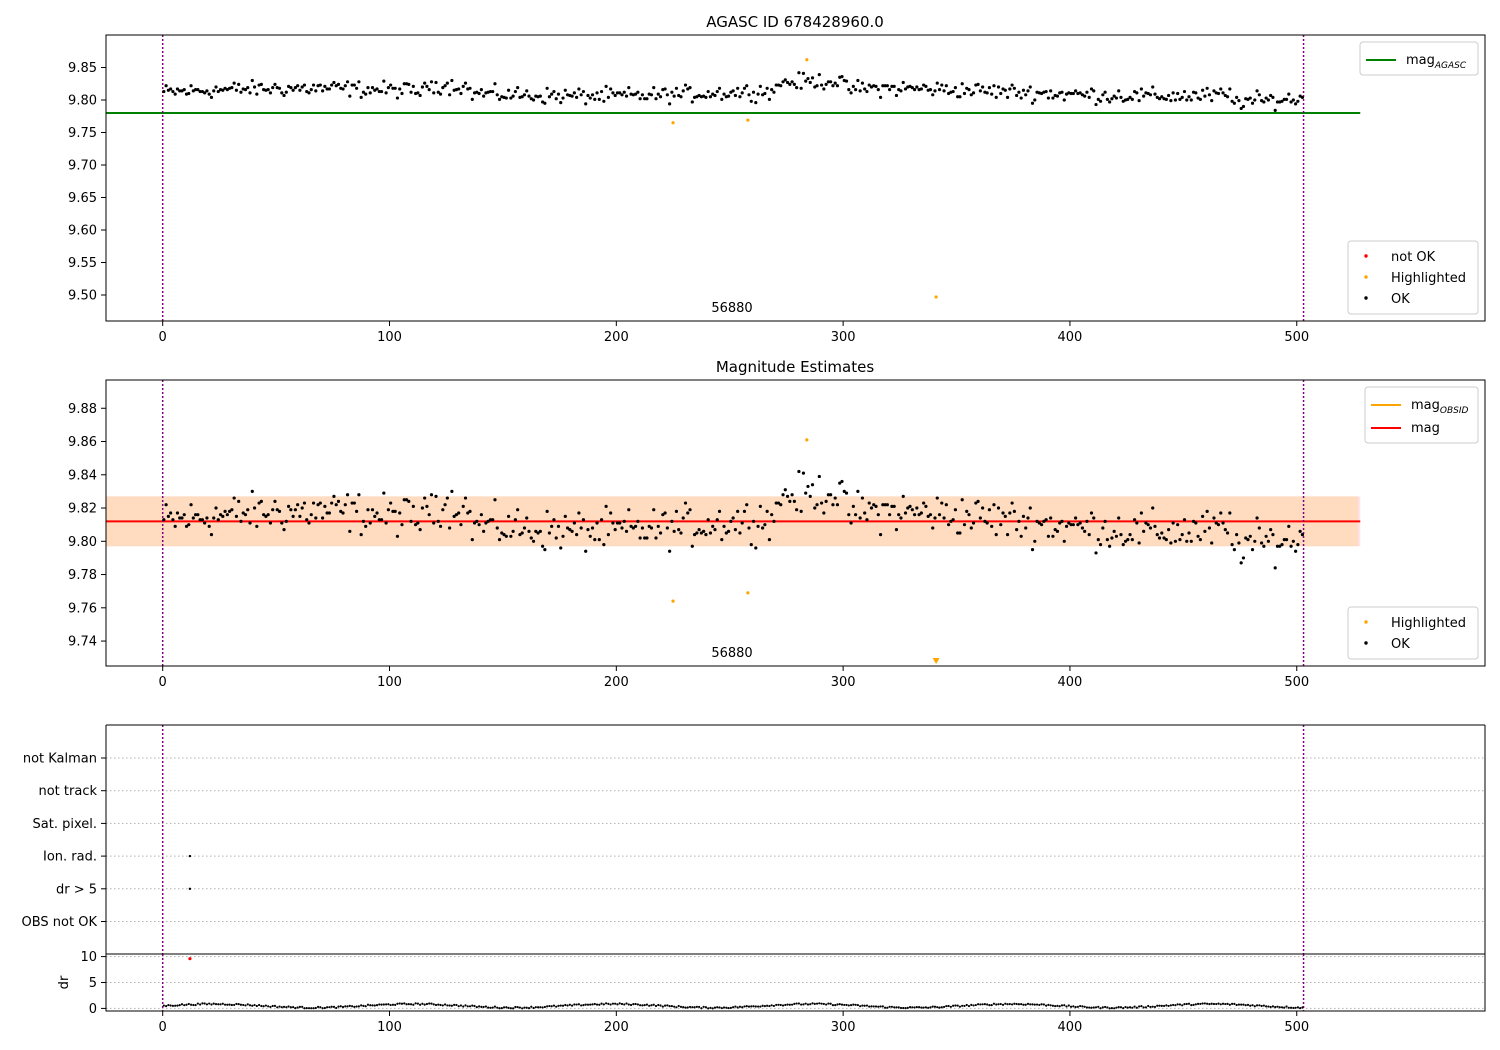 This screenshot has height=1050, width=1500. Describe the element at coordinates (82, 475) in the screenshot. I see `y-tick-label: 9.84` at that location.